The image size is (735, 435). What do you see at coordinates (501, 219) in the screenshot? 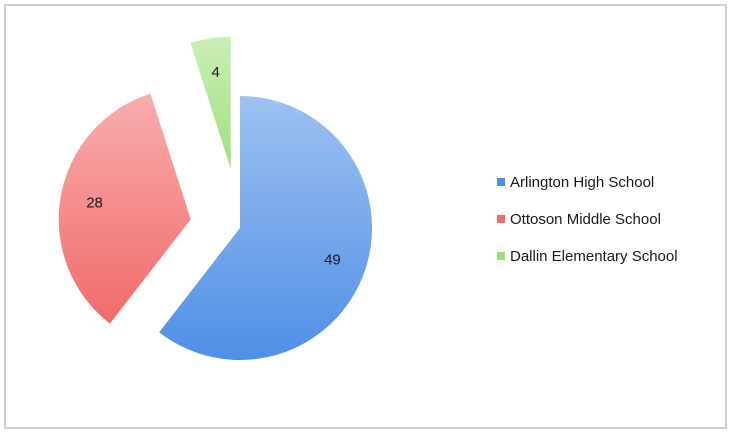
I see `legend-swatch-ottoson-middle-school` at bounding box center [501, 219].